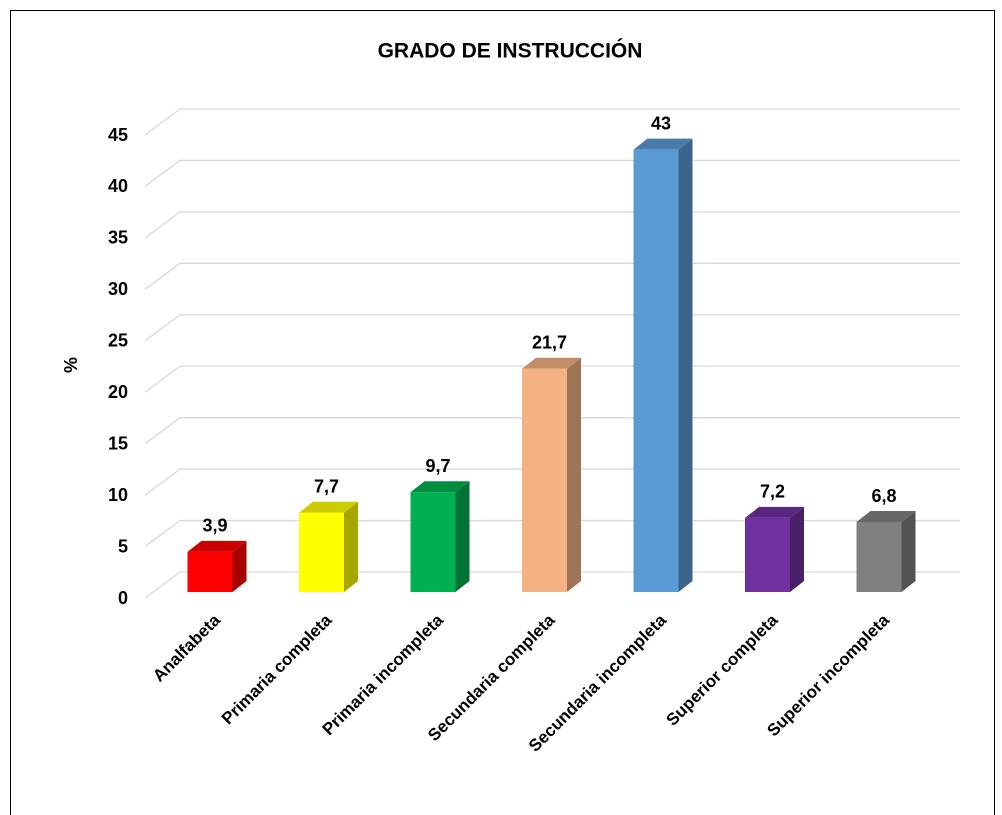  What do you see at coordinates (118, 186) in the screenshot?
I see `y-tick-label: 40` at bounding box center [118, 186].